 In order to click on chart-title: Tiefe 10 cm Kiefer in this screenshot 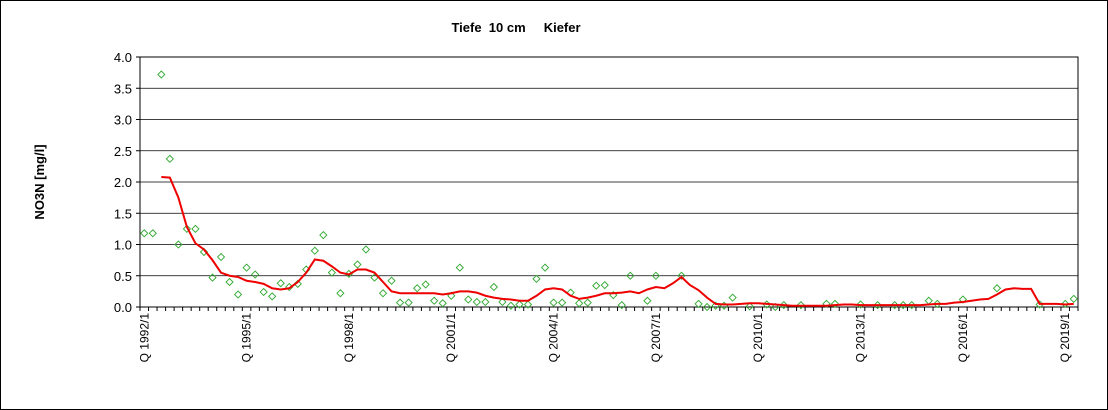, I will do `click(515, 27)`.